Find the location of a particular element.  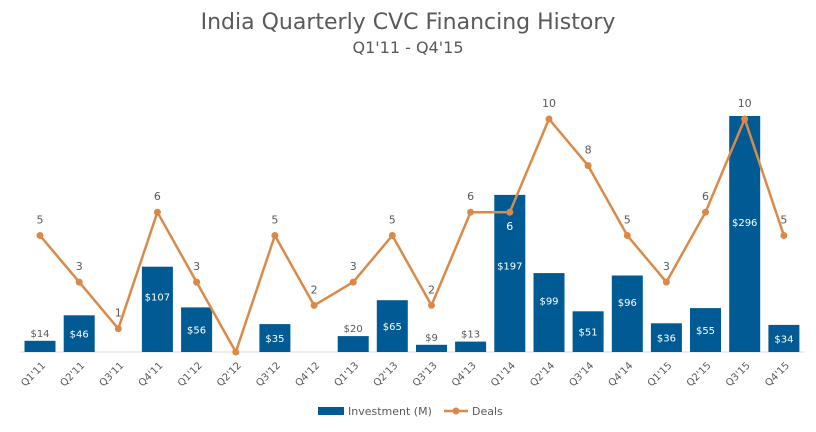

deals-value-label-14: 8 is located at coordinates (588, 150).